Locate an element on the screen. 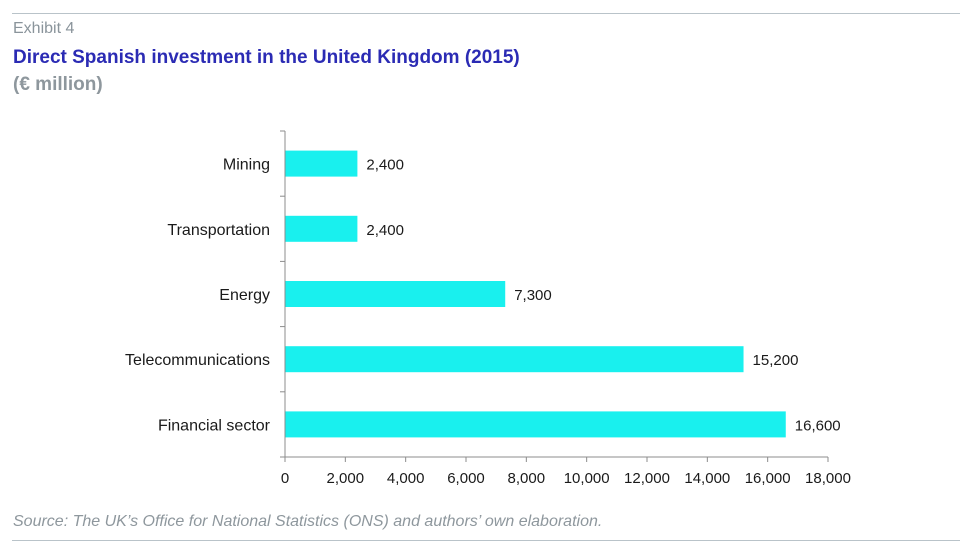  x-tick-label: 4,000 is located at coordinates (406, 478).